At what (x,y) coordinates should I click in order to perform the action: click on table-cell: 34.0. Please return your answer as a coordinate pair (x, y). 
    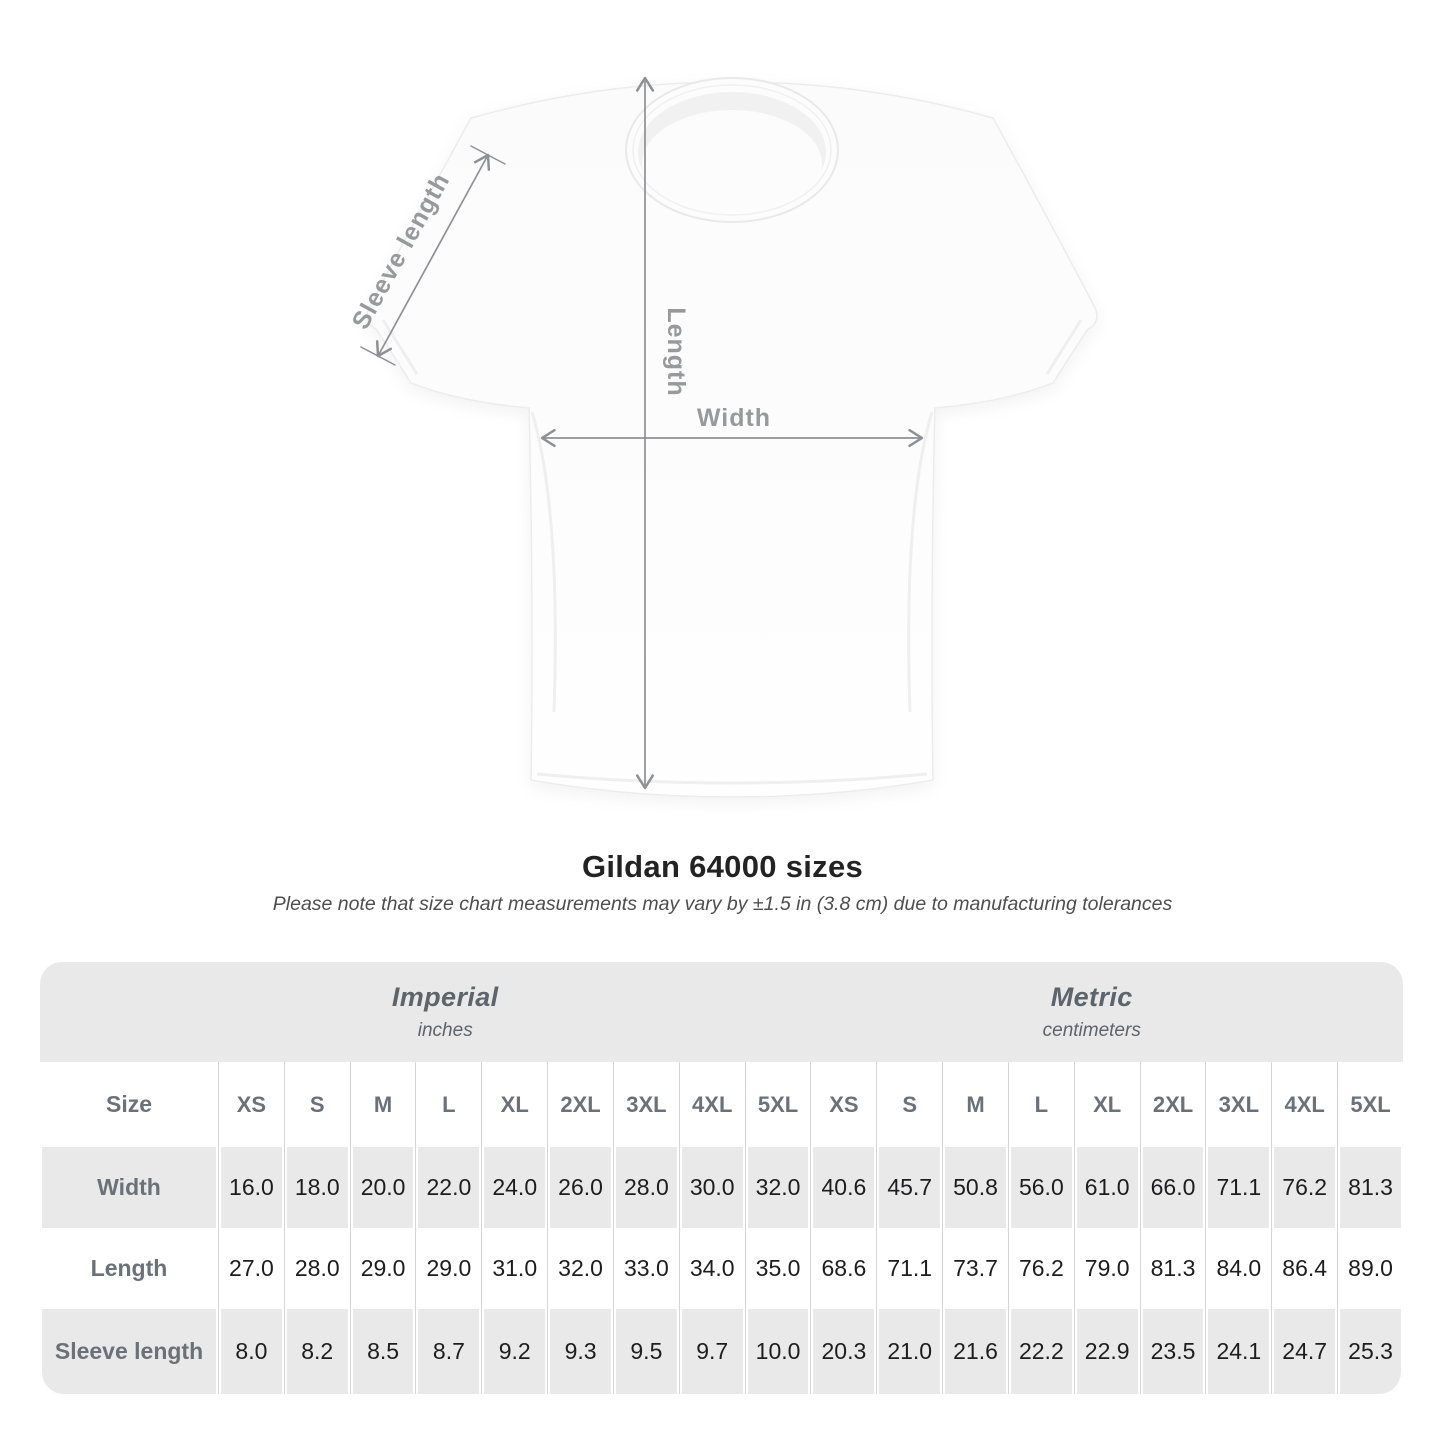
    Looking at the image, I should click on (711, 1268).